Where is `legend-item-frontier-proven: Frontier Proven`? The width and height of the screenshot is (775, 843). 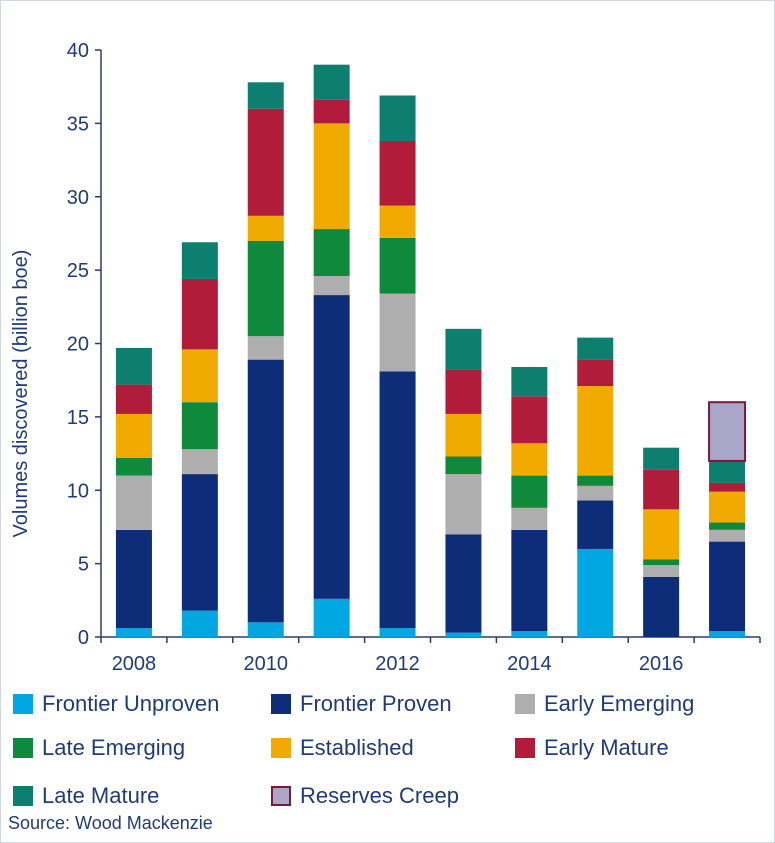
legend-item-frontier-proven: Frontier Proven is located at coordinates (361, 704).